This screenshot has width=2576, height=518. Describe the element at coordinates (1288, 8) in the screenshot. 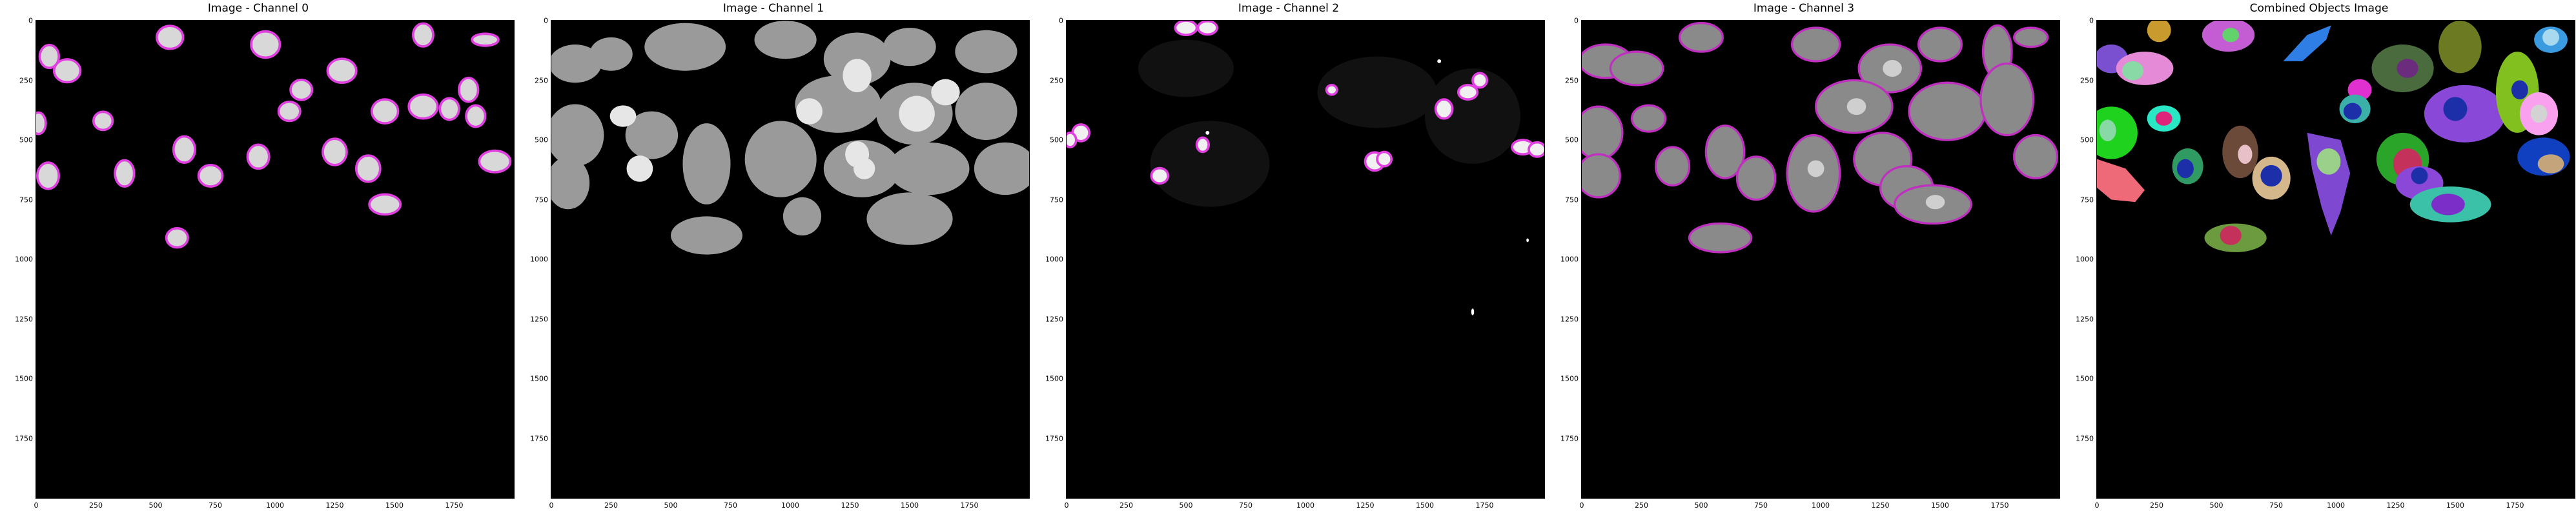

I see `panel-title: Image - Channel 2` at that location.